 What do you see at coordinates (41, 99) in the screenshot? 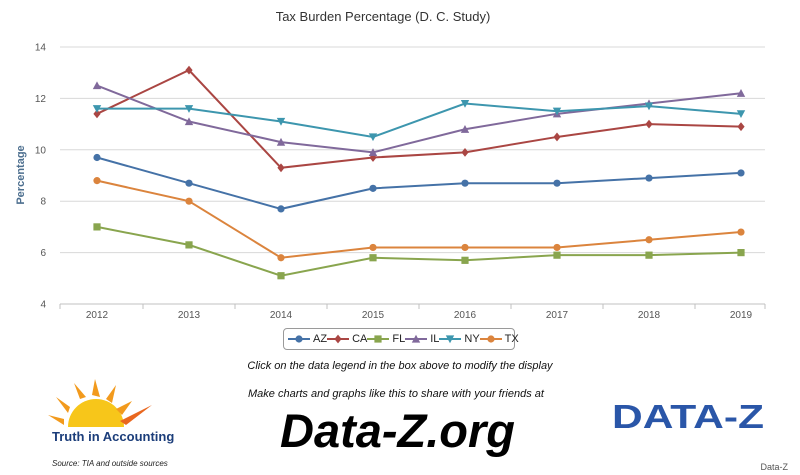
I see `y-tick-label: 12` at bounding box center [41, 99].